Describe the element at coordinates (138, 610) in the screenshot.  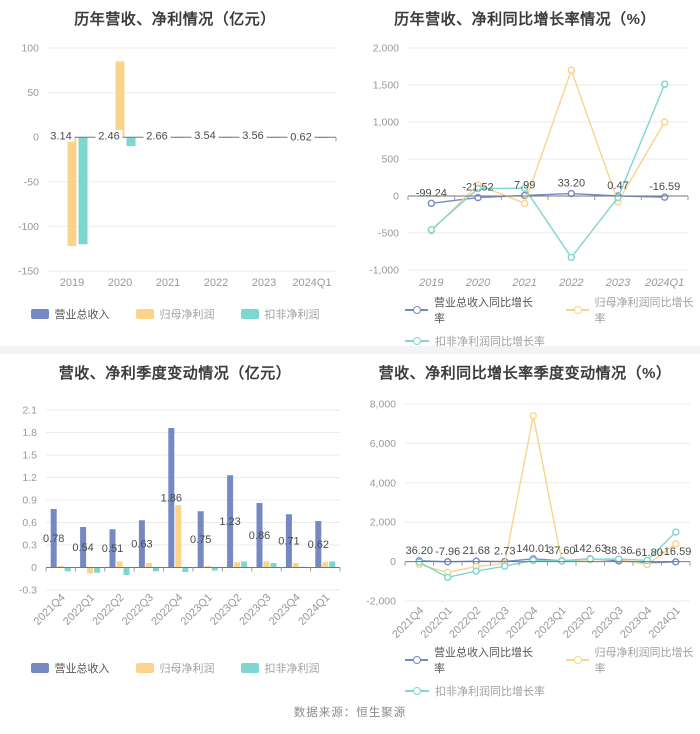
I see `x-axis-label: 2022Q3` at that location.